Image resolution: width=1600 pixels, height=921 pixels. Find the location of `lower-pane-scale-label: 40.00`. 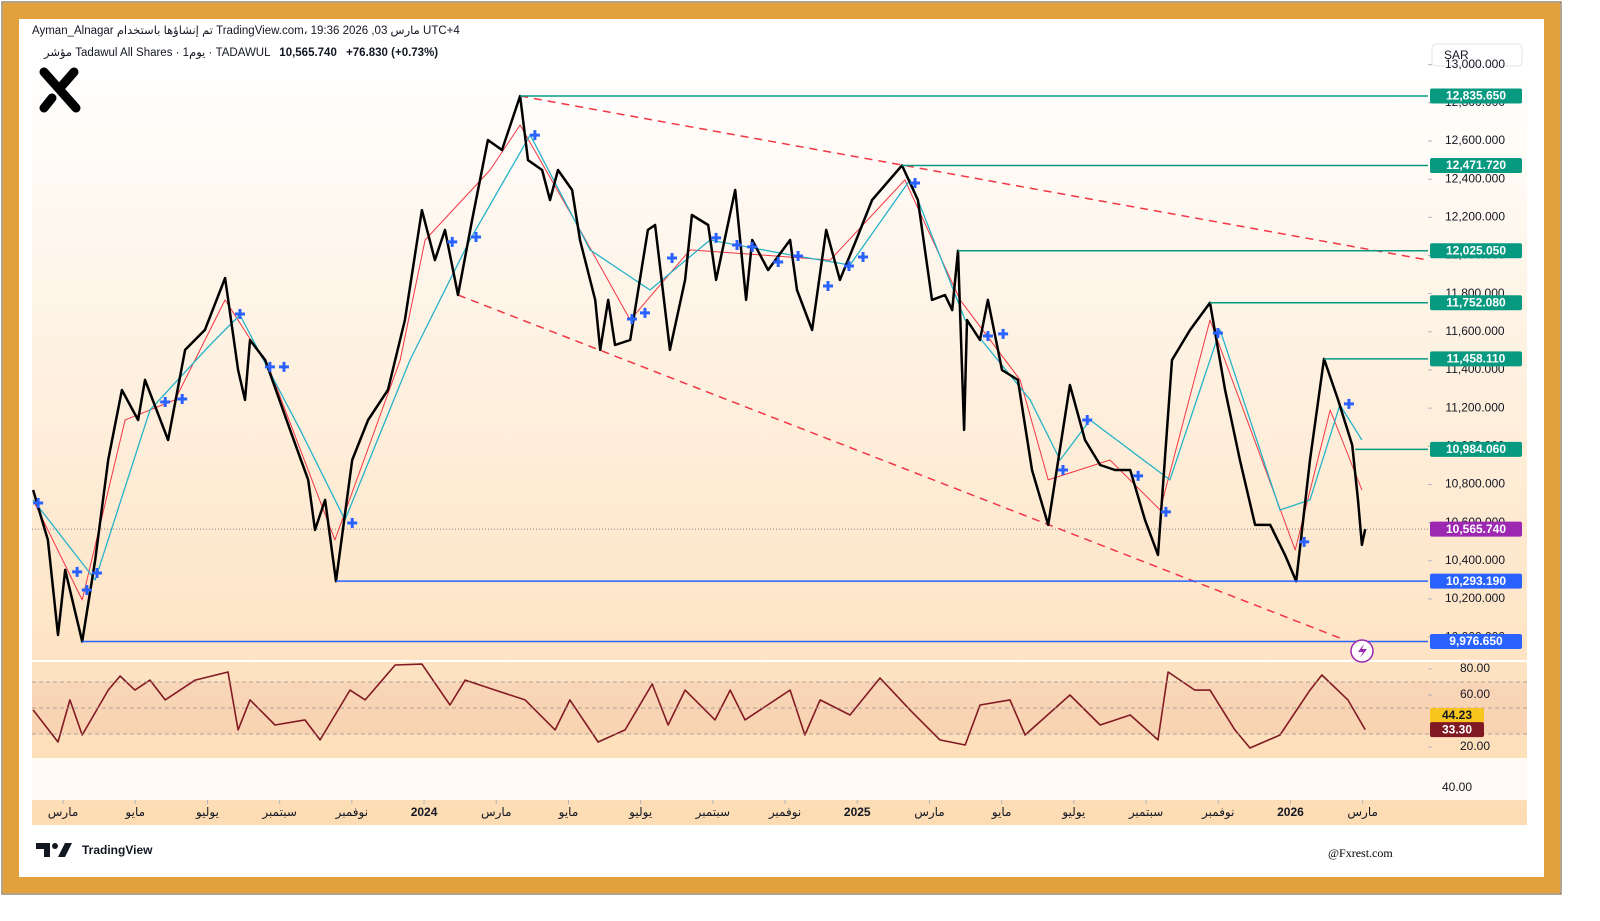

lower-pane-scale-label: 40.00 is located at coordinates (1457, 787).